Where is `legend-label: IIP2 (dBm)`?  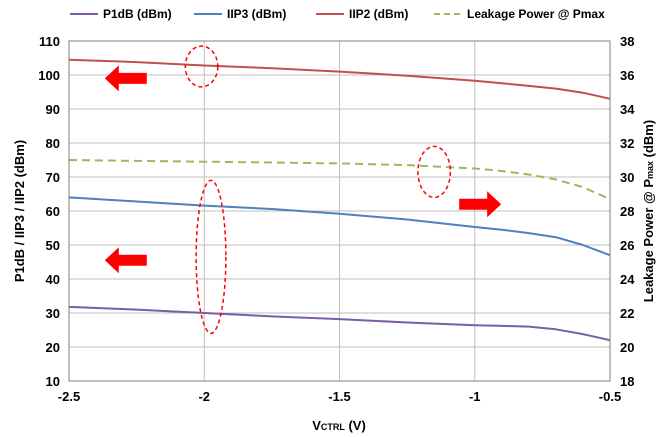 legend-label: IIP2 (dBm) is located at coordinates (378, 14).